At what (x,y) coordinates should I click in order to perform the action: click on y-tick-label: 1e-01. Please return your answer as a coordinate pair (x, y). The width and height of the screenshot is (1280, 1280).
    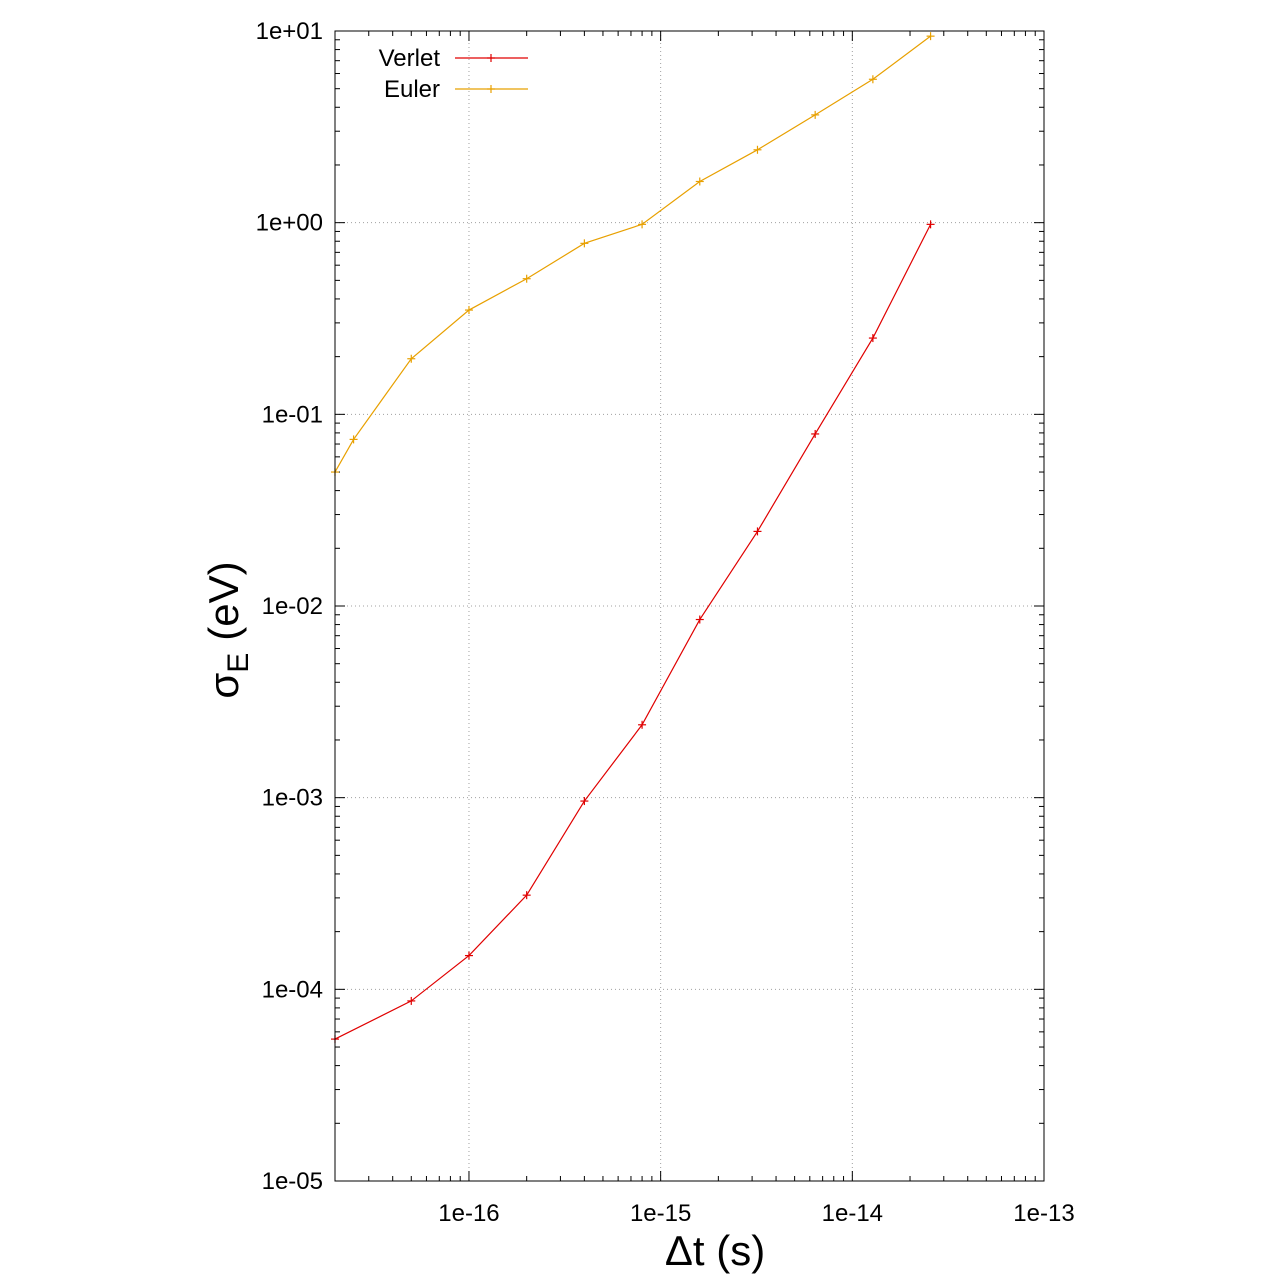
    Looking at the image, I should click on (292, 414).